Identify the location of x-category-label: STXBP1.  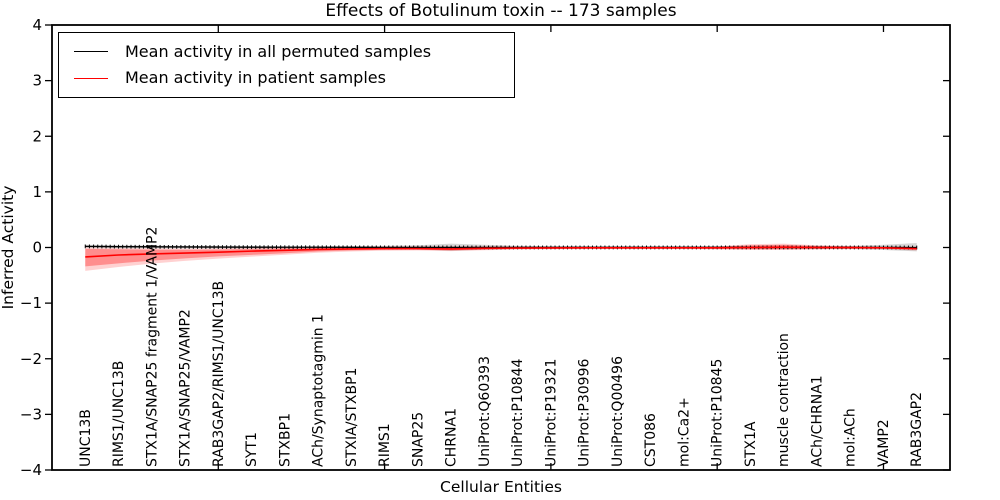
(285, 440).